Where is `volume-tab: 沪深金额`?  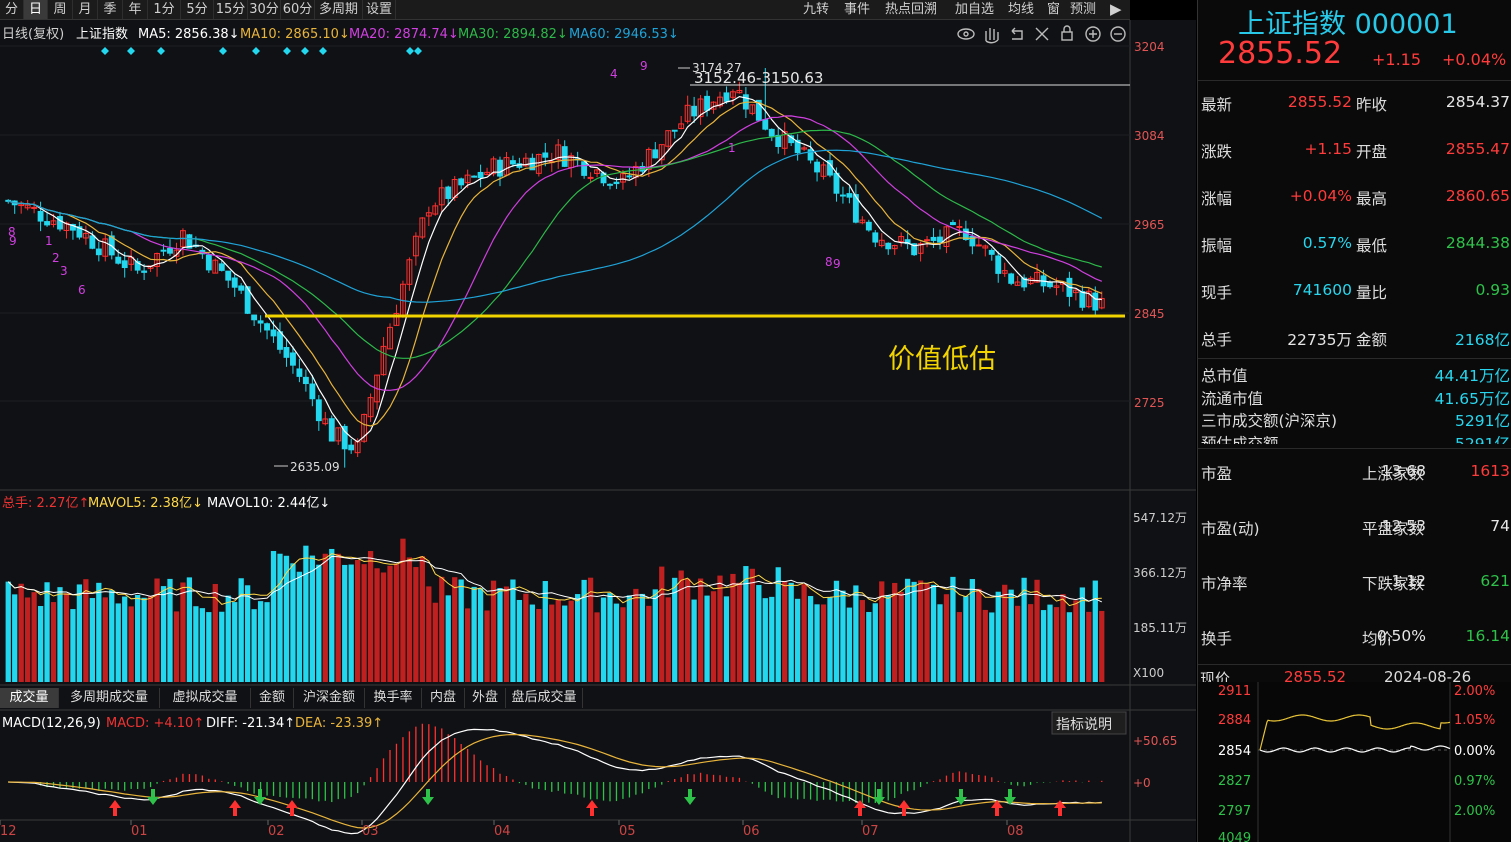 volume-tab: 沪深金额 is located at coordinates (329, 698).